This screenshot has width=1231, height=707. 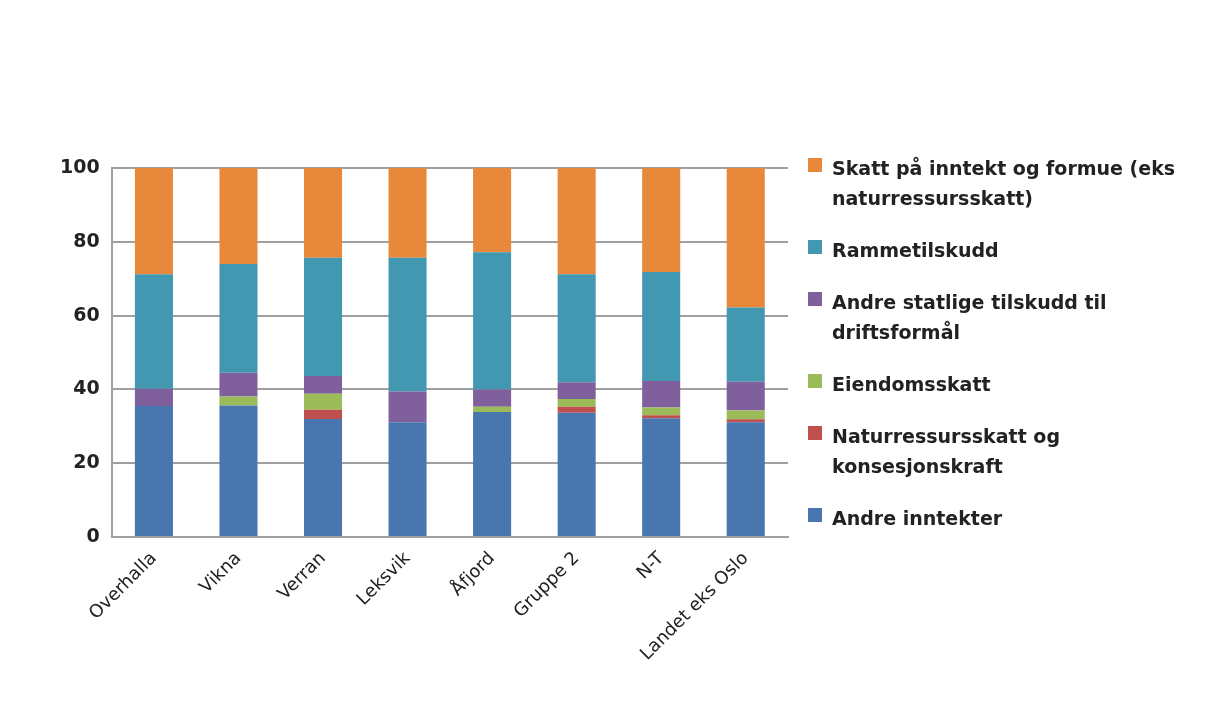 What do you see at coordinates (86, 239) in the screenshot?
I see `y-tick-label: 80` at bounding box center [86, 239].